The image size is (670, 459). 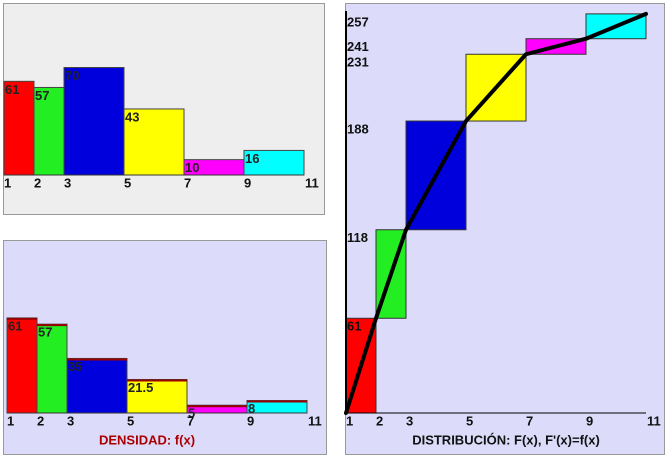 What do you see at coordinates (358, 128) in the screenshot?
I see `y-tick-label: 188` at bounding box center [358, 128].